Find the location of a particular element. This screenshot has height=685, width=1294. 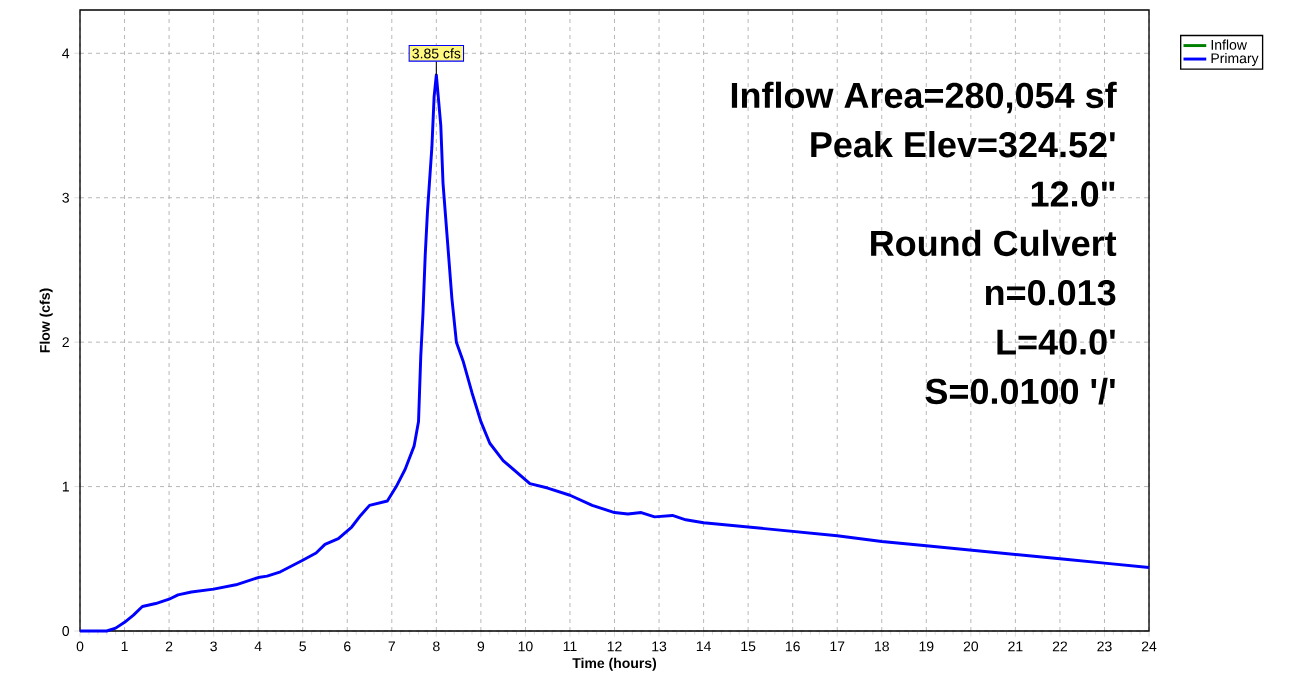

x-tick-label: 1 is located at coordinates (124, 646).